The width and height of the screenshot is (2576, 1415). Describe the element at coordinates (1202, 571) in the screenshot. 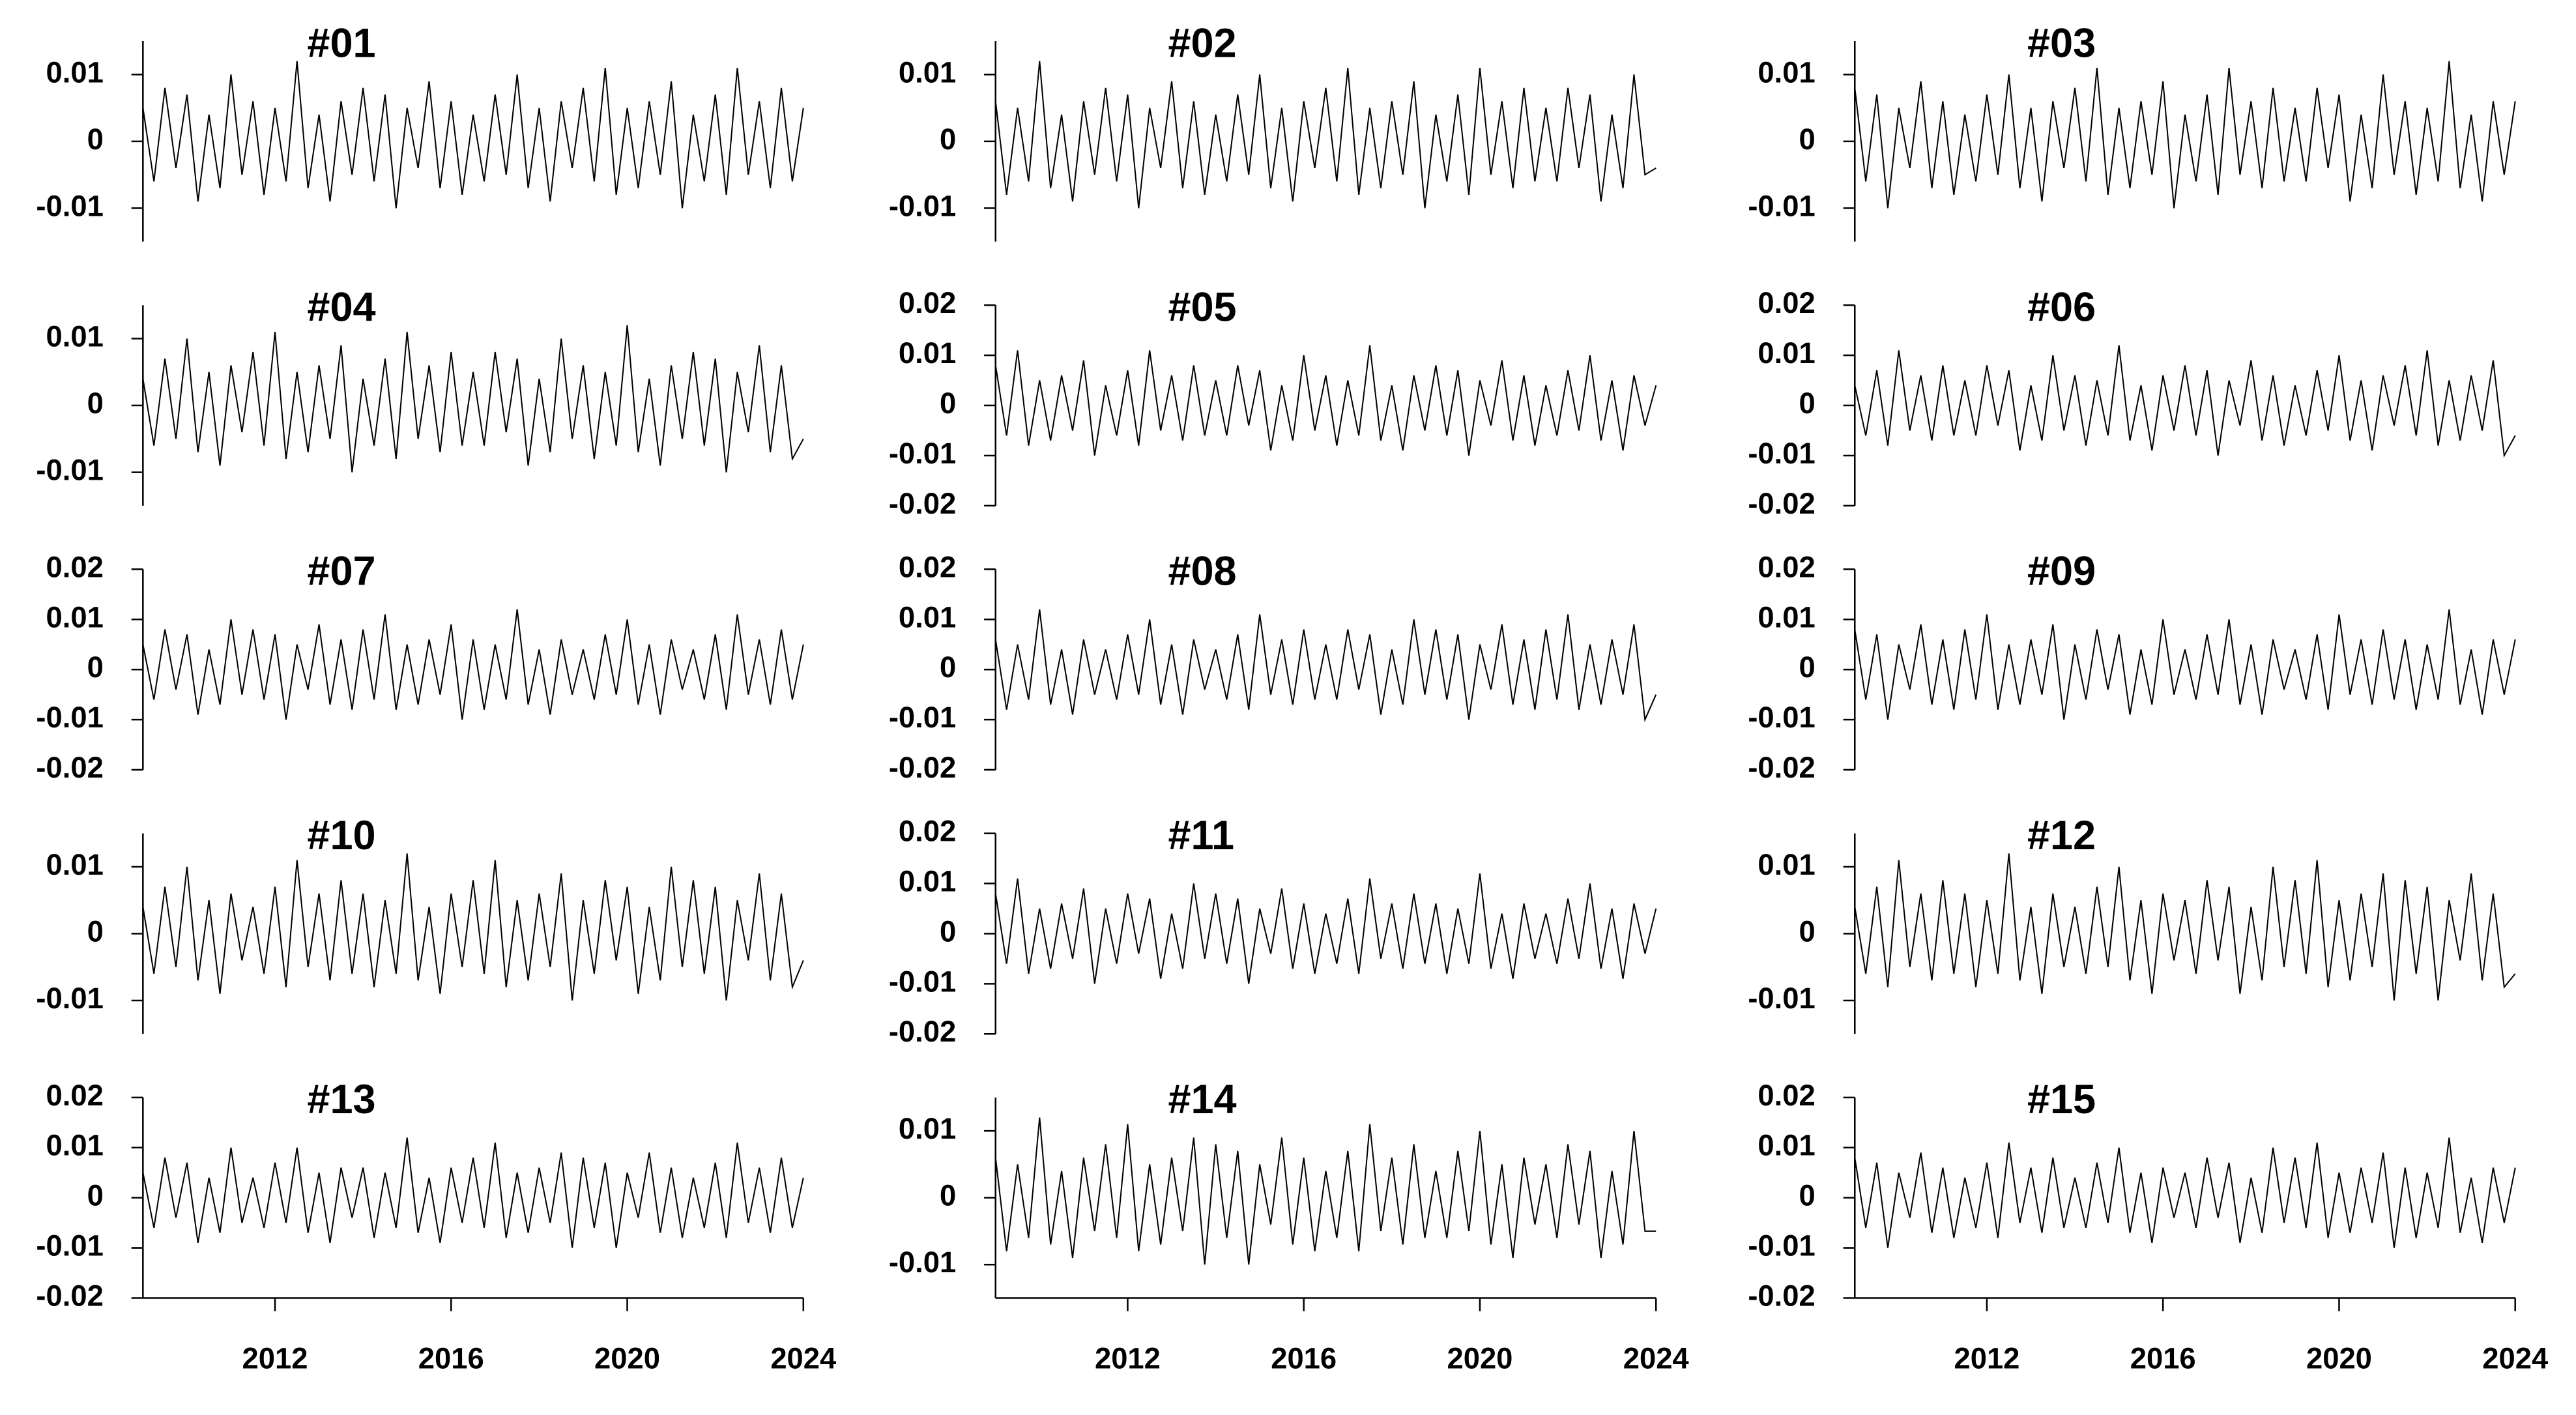

I see `panel-title: #08` at that location.